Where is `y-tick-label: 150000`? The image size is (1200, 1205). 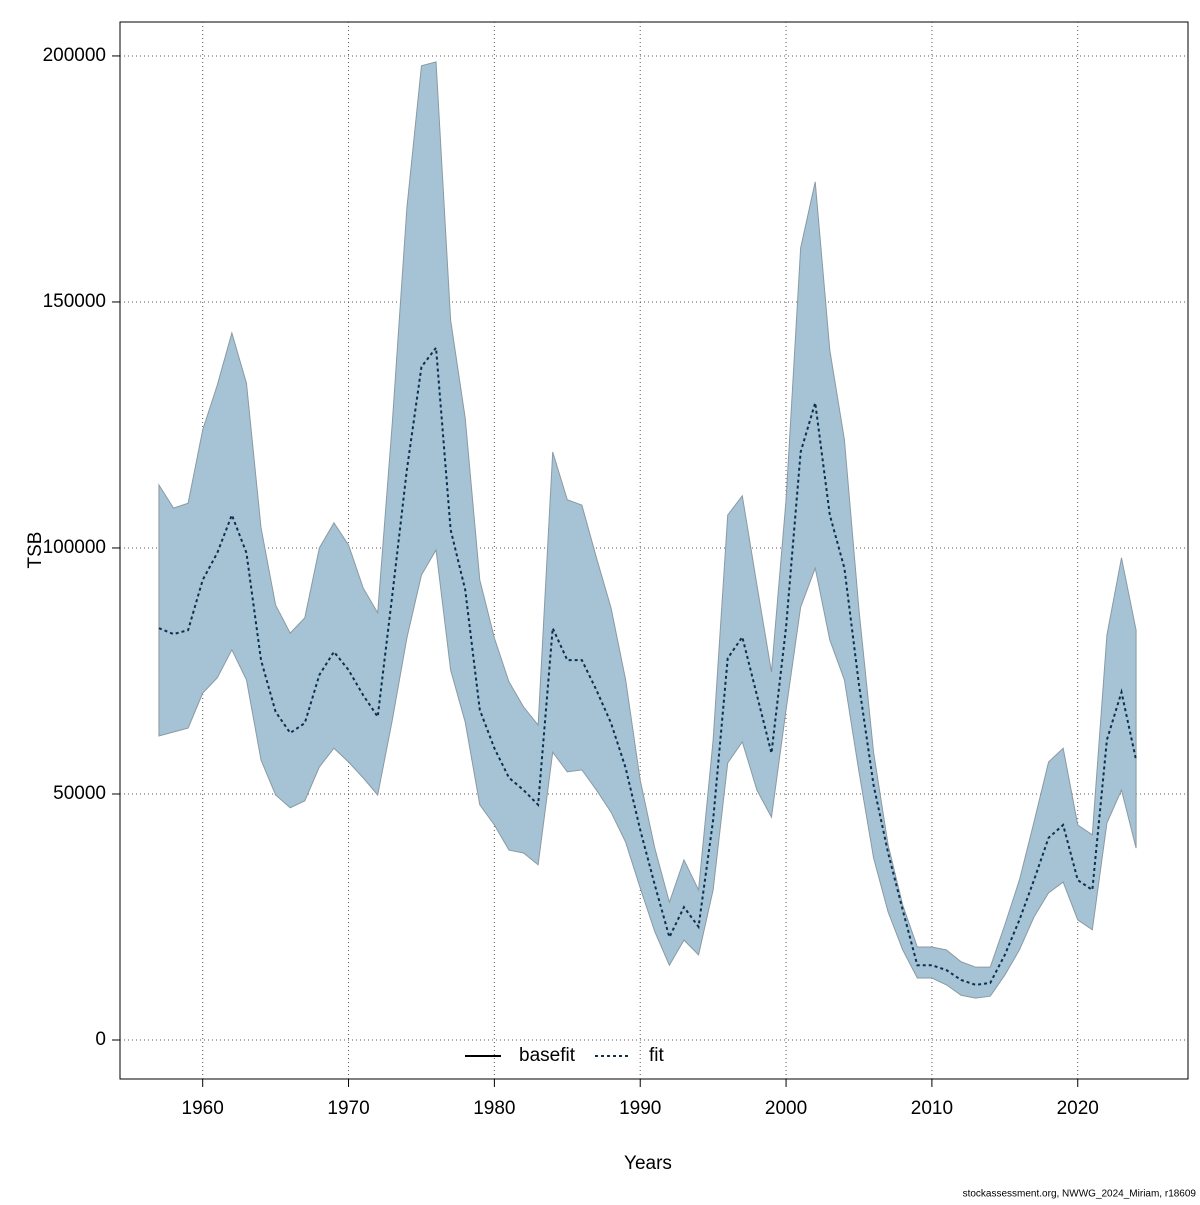 y-tick-label: 150000 is located at coordinates (74, 301).